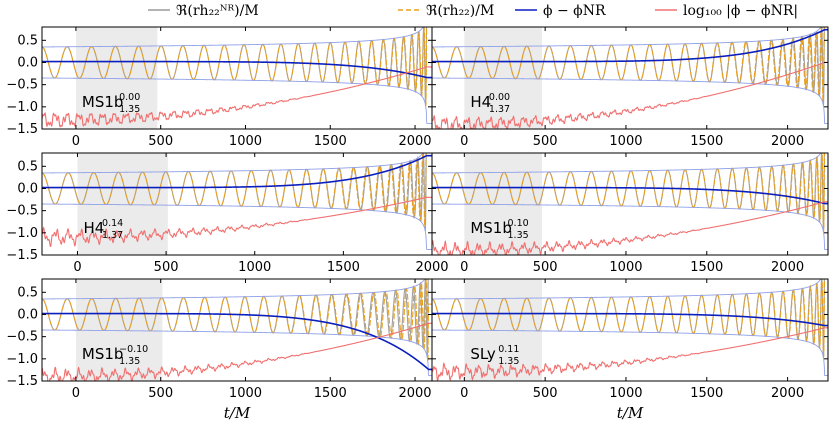  What do you see at coordinates (217, 11) in the screenshot?
I see `legend-label: ℜ(rh₂₂ᴺᴿ)/M` at bounding box center [217, 11].